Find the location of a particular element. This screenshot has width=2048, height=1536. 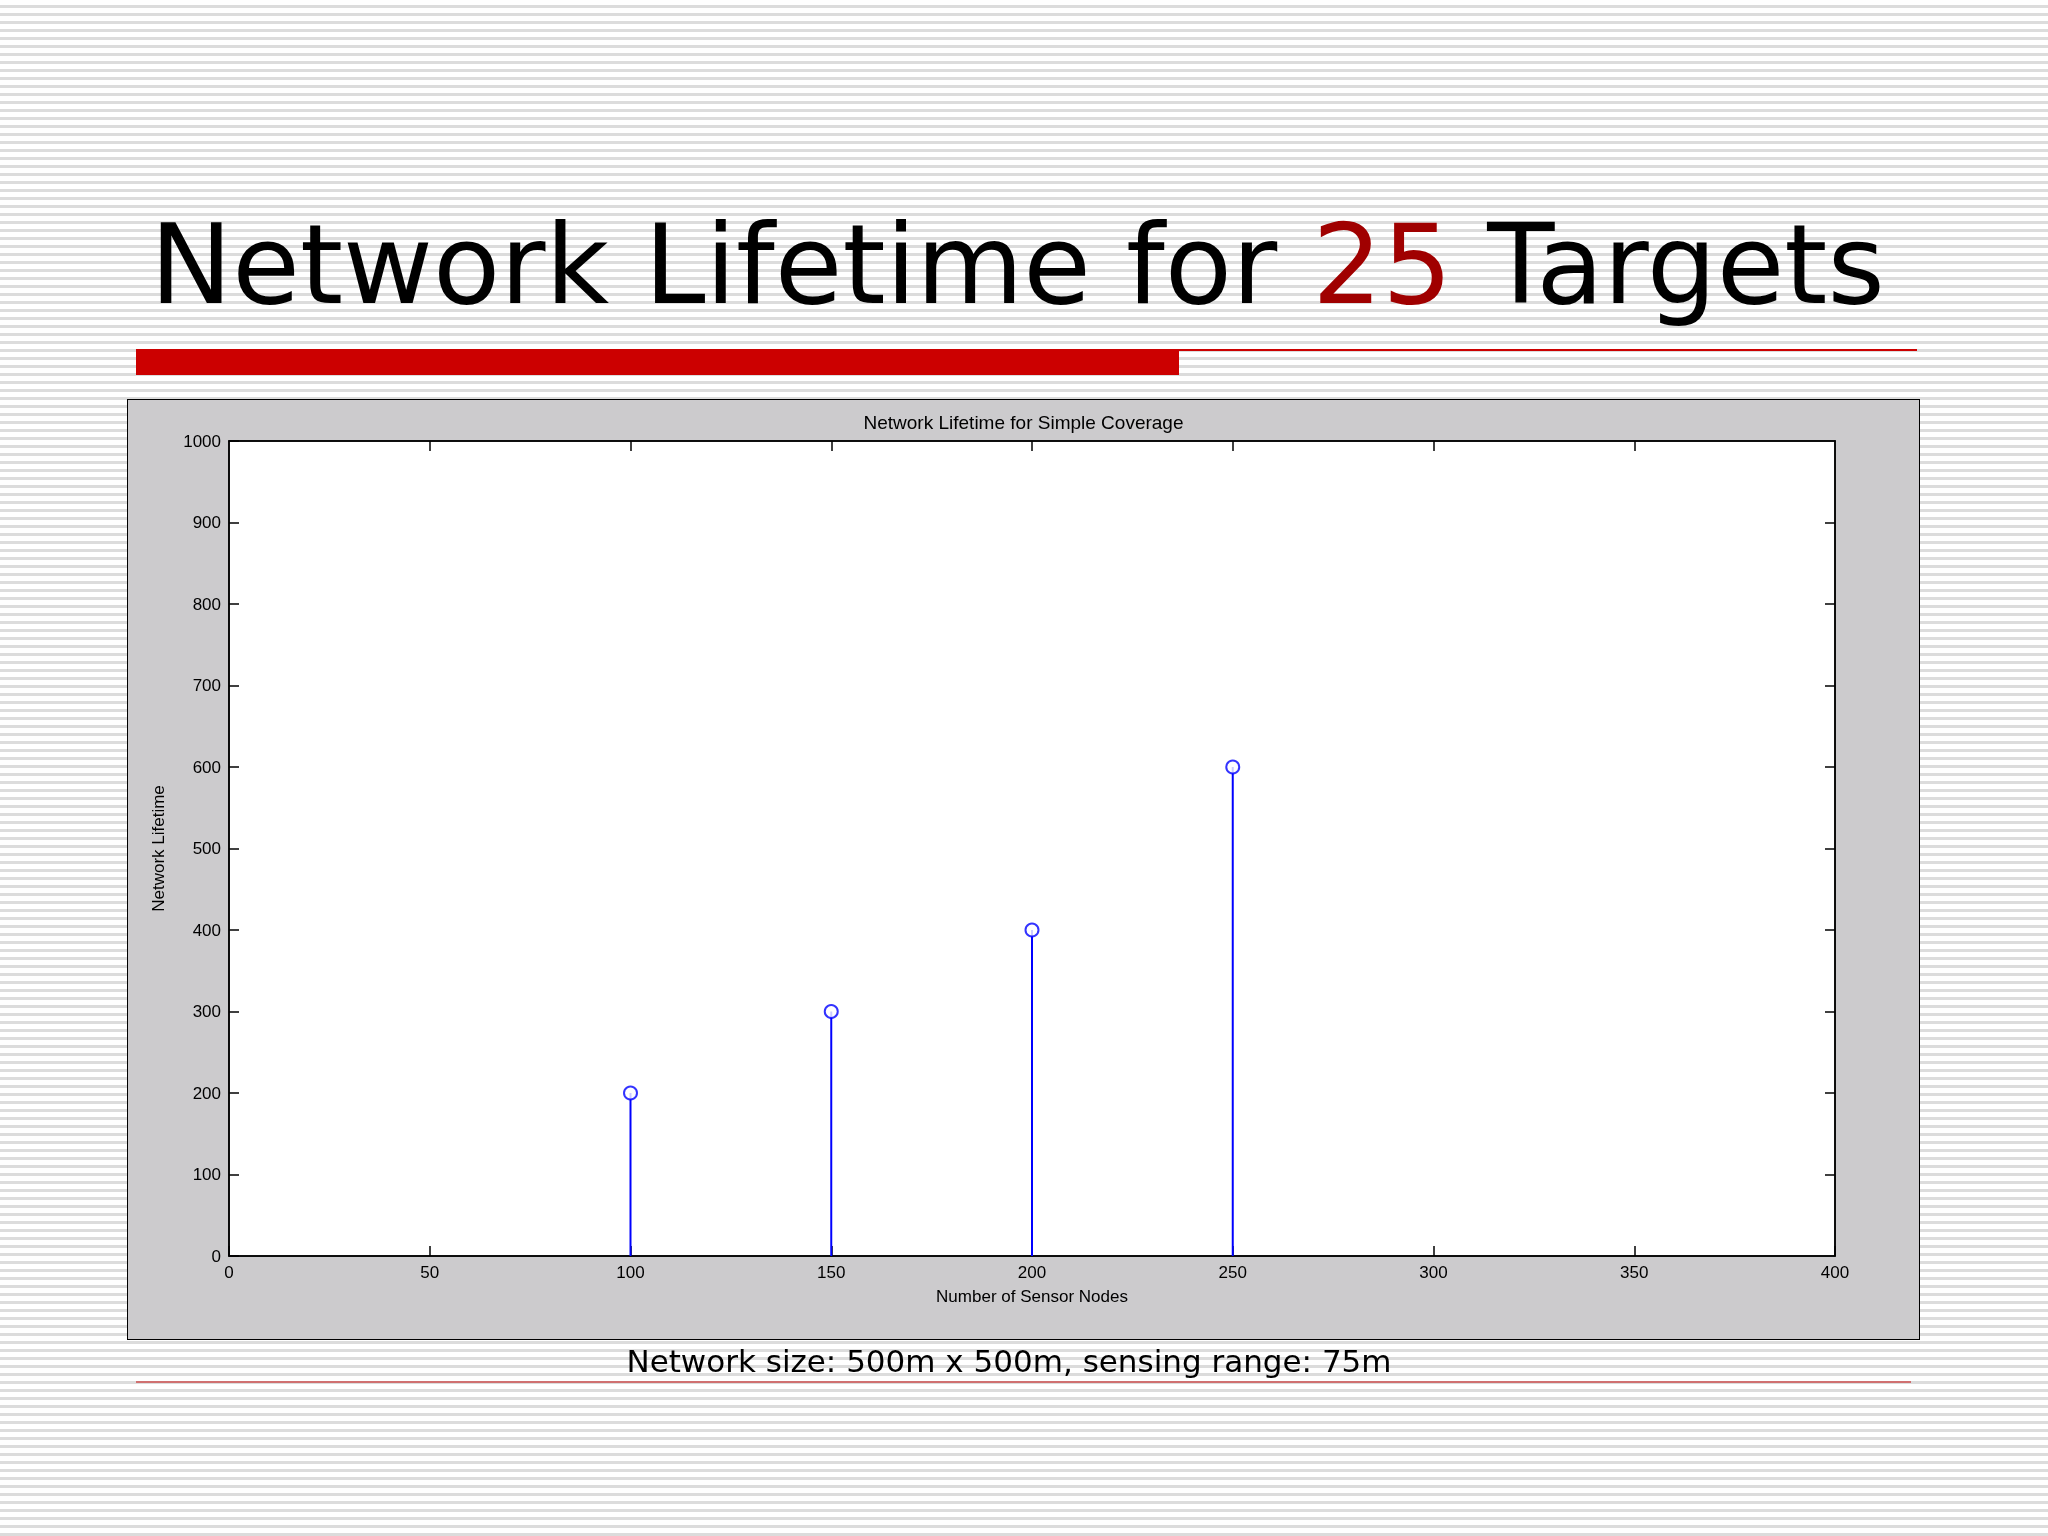

y-tick-label: 900 is located at coordinates (206, 522).